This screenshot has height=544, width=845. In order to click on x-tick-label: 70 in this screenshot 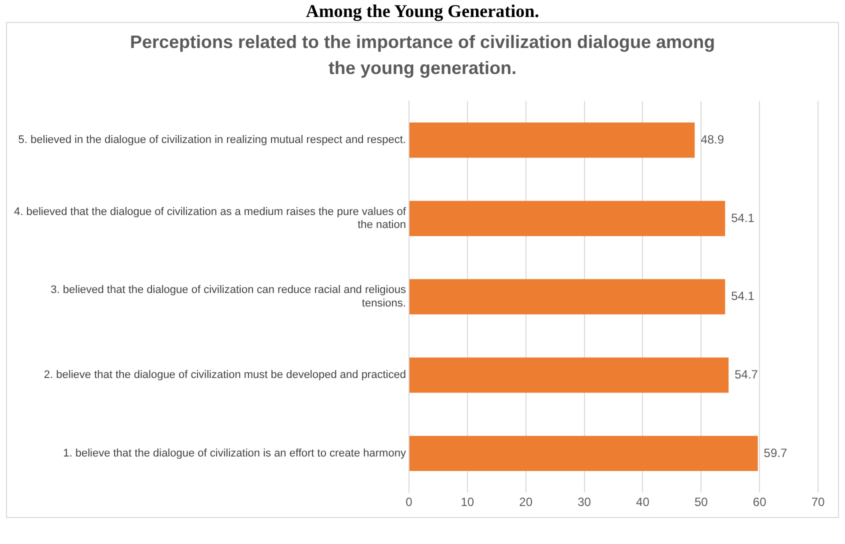, I will do `click(818, 502)`.